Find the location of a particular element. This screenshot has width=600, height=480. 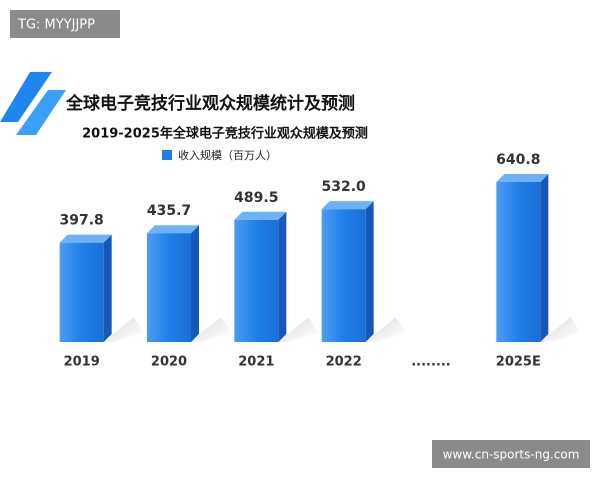

watermark-box is located at coordinates (65, 24).